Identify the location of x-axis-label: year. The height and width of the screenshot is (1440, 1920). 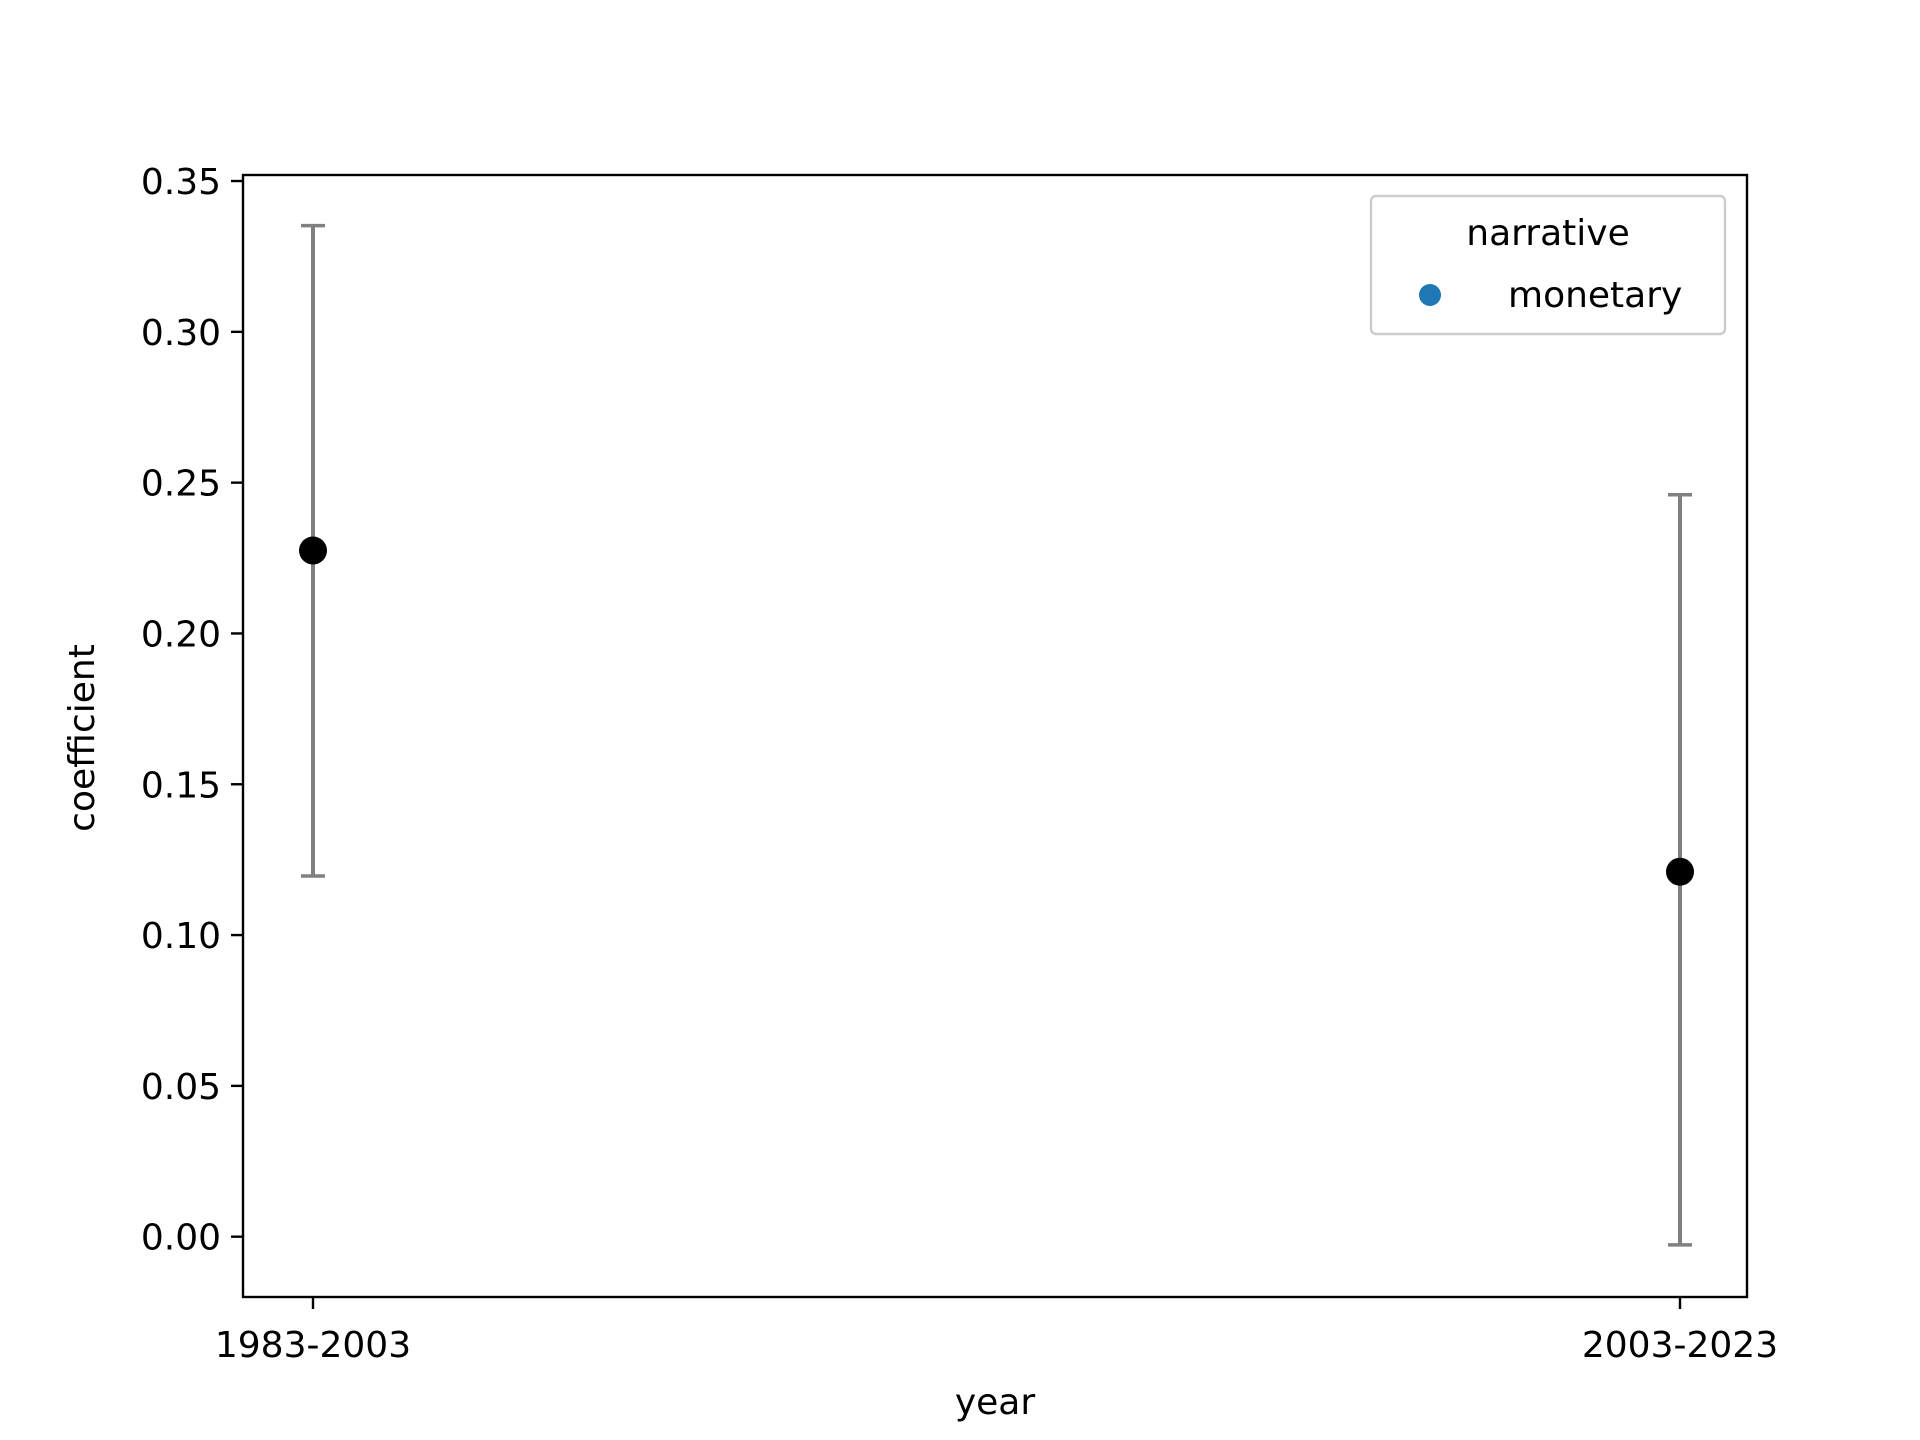
(995, 1402).